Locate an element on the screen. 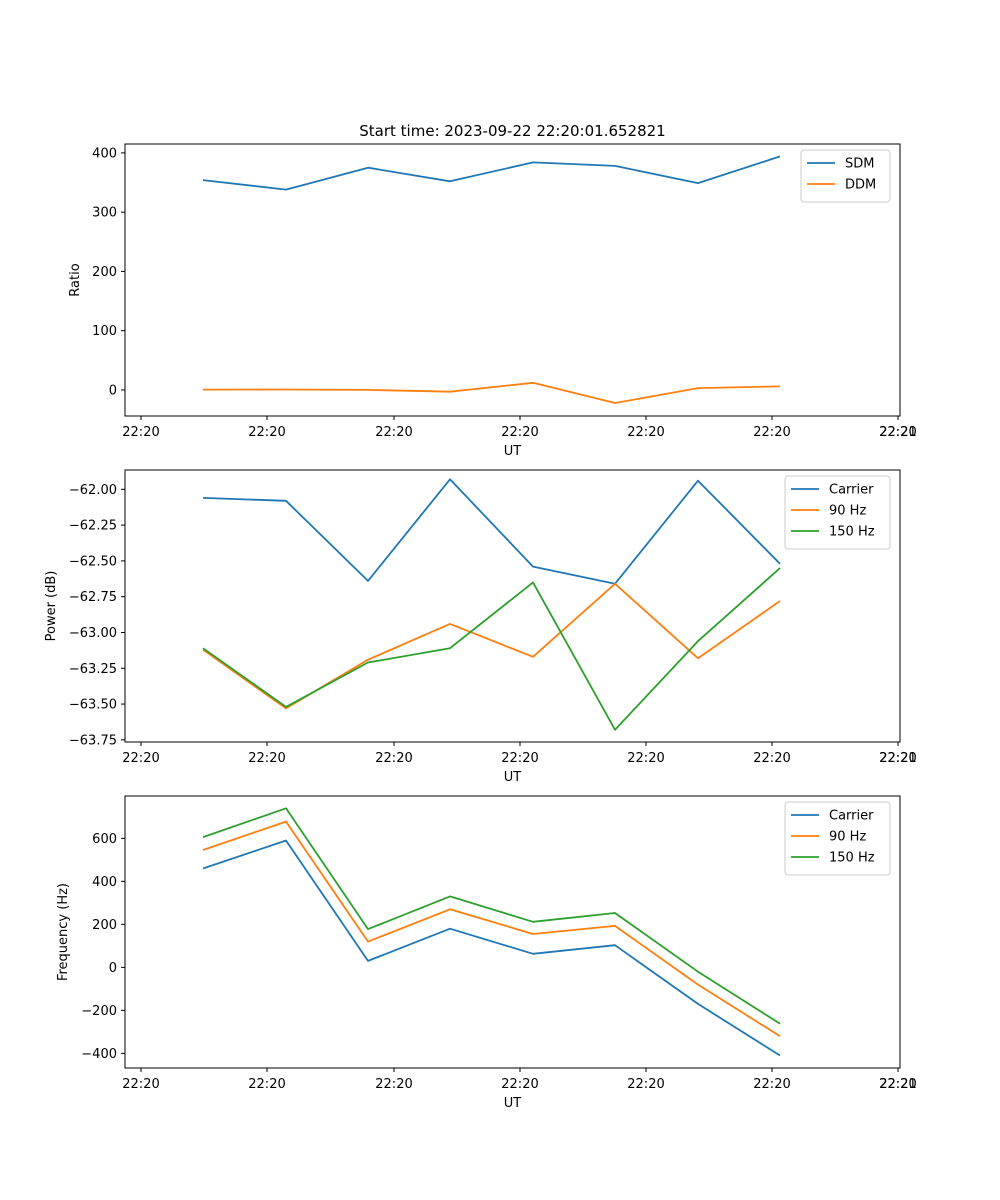 This screenshot has width=1000, height=1200. y-tick-label: −62.25 is located at coordinates (93, 526).